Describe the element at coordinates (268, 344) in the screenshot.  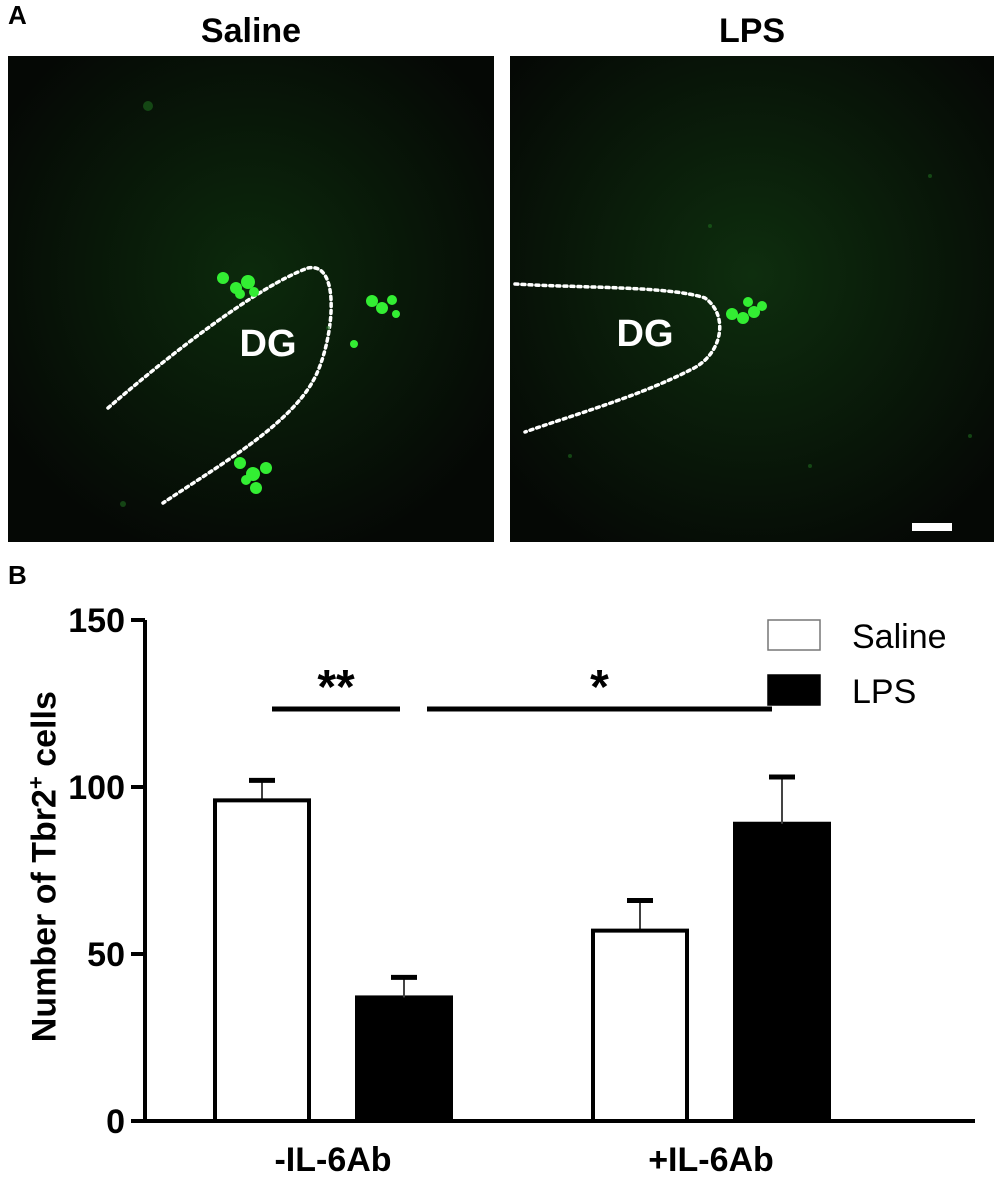
I see `saline-dg-label: DG` at that location.